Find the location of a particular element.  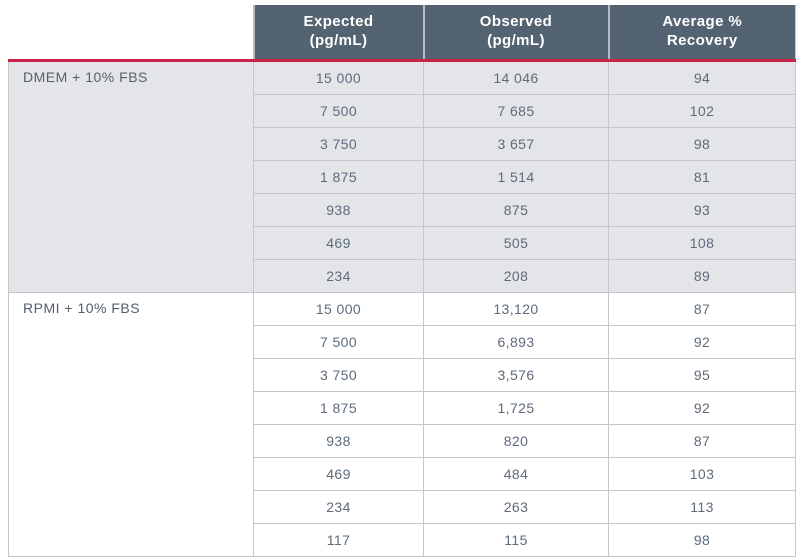

table-row: 3 750 3,576 95 is located at coordinates (402, 375).